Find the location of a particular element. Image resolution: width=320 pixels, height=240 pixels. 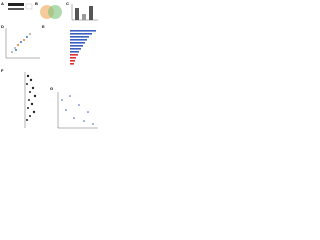

panel-label: D is located at coordinates (2, 26).